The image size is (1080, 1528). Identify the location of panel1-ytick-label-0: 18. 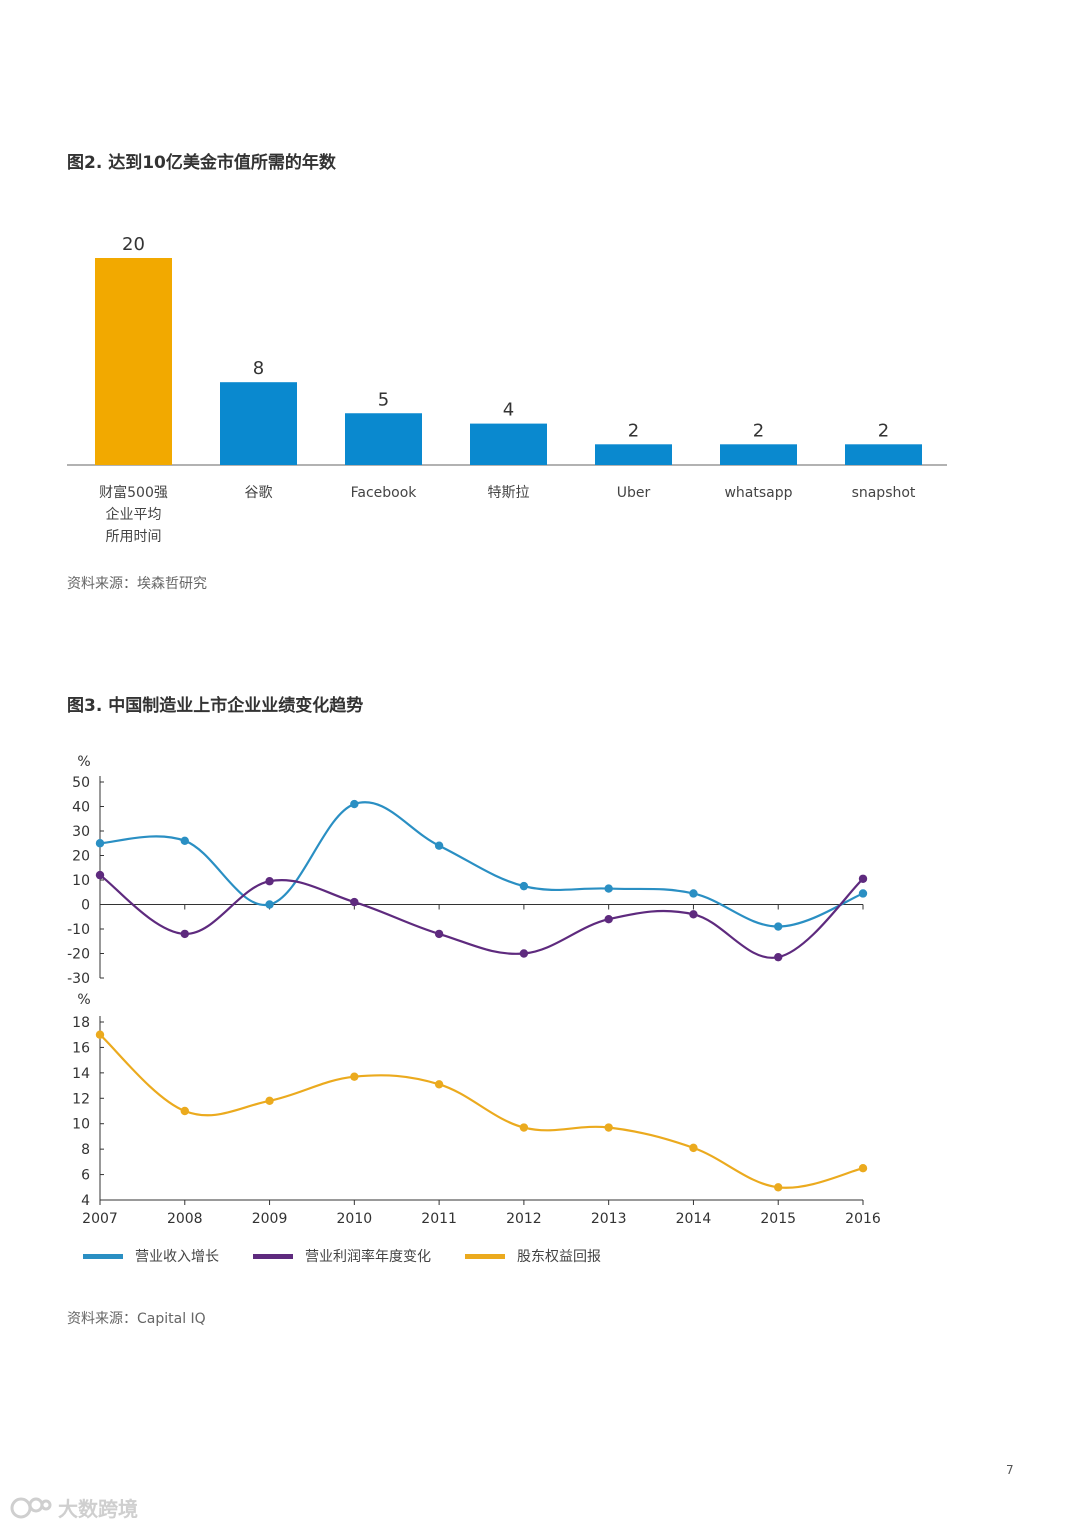
(81, 1023).